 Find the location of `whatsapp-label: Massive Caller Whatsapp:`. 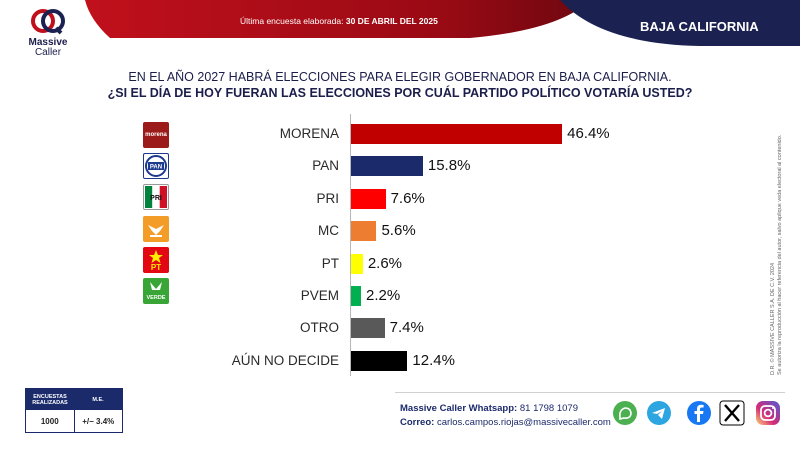

whatsapp-label: Massive Caller Whatsapp: is located at coordinates (459, 408).